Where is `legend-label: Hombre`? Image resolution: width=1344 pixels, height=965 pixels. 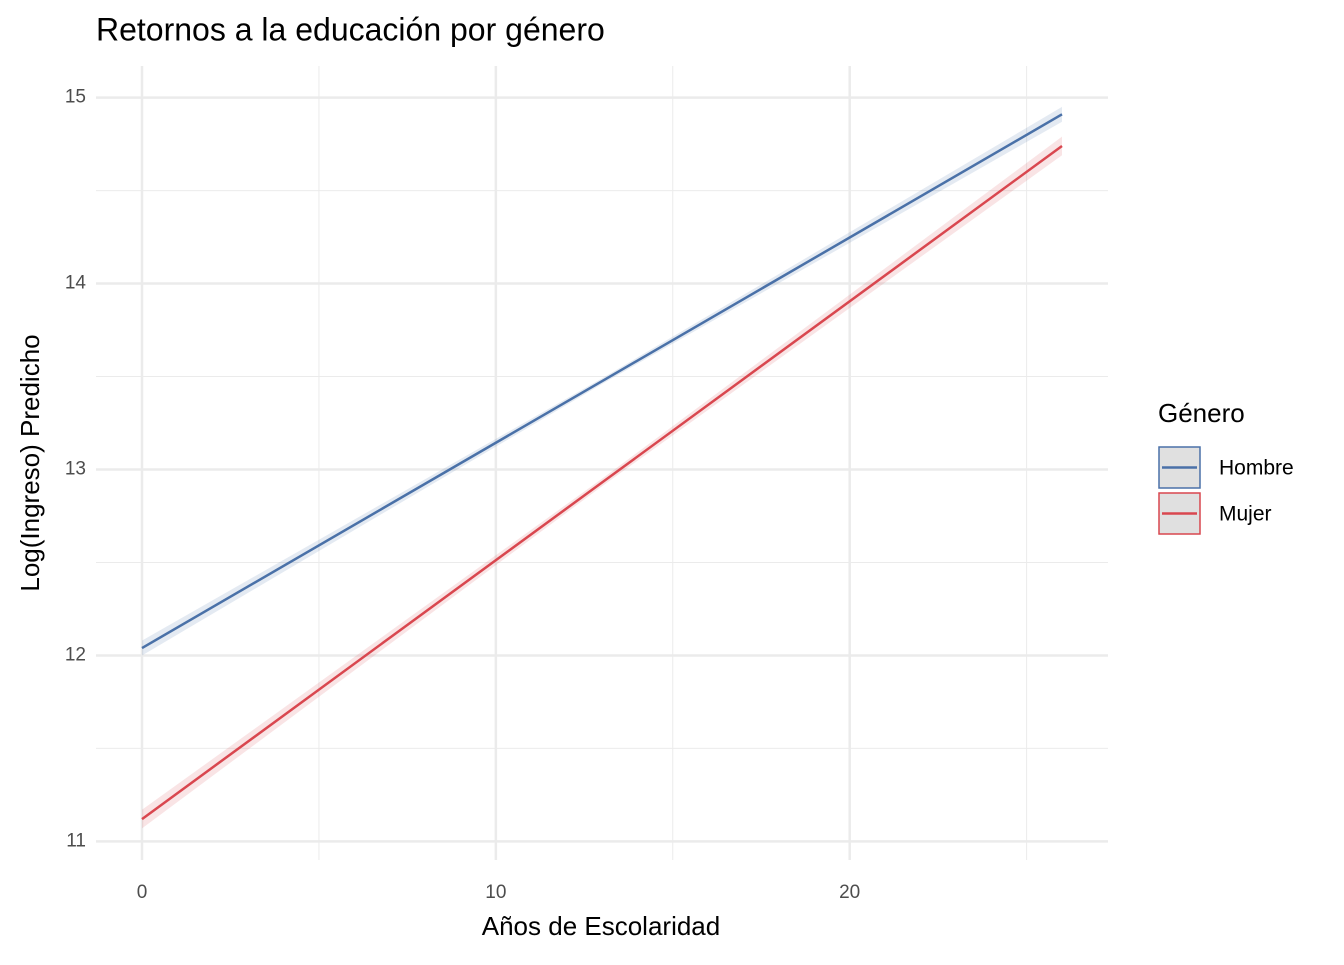 legend-label: Hombre is located at coordinates (1256, 468).